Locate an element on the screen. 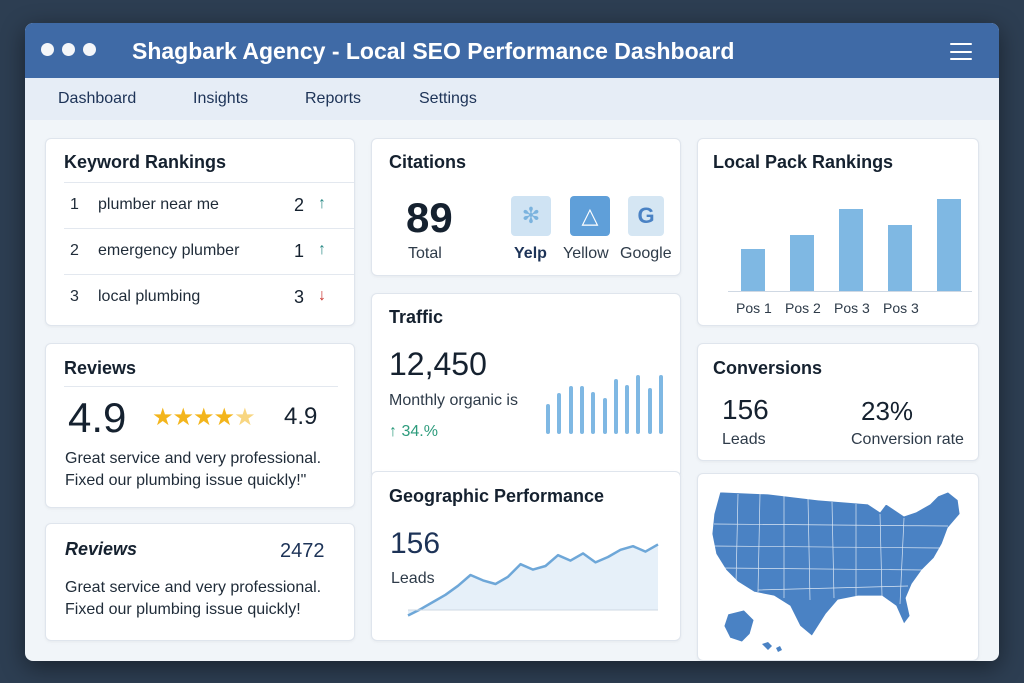  keyword-text: plumber near me is located at coordinates (158, 204).